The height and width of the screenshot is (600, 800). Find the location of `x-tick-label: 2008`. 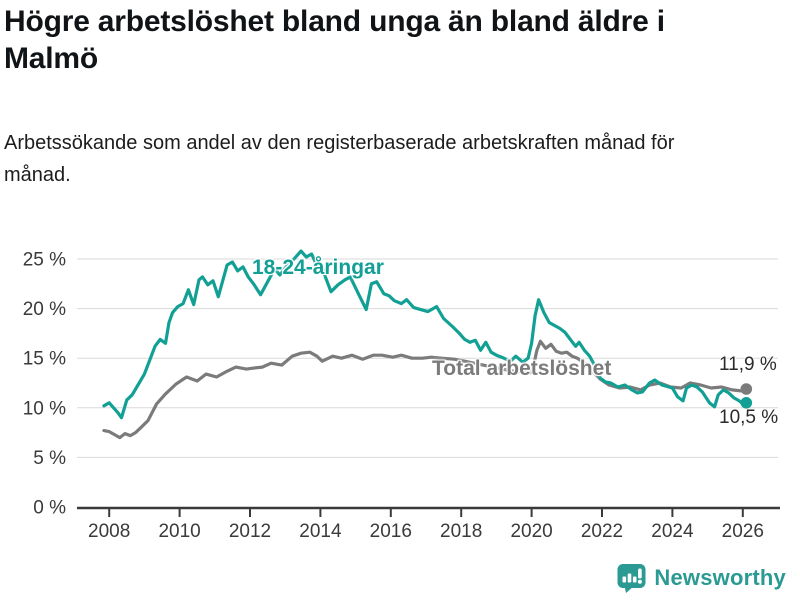

x-tick-label: 2008 is located at coordinates (109, 531).